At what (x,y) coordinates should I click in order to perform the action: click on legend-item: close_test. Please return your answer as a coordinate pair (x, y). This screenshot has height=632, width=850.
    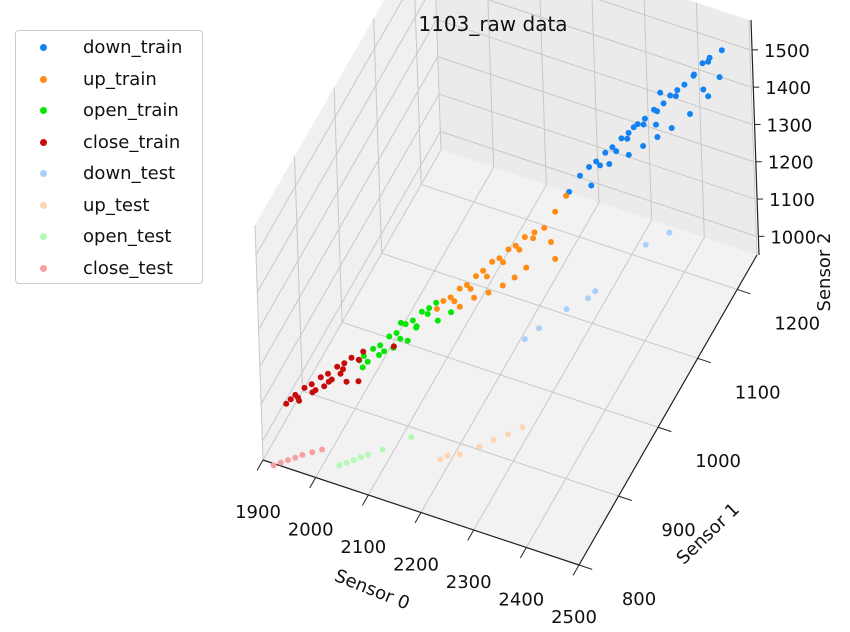
    Looking at the image, I should click on (109, 269).